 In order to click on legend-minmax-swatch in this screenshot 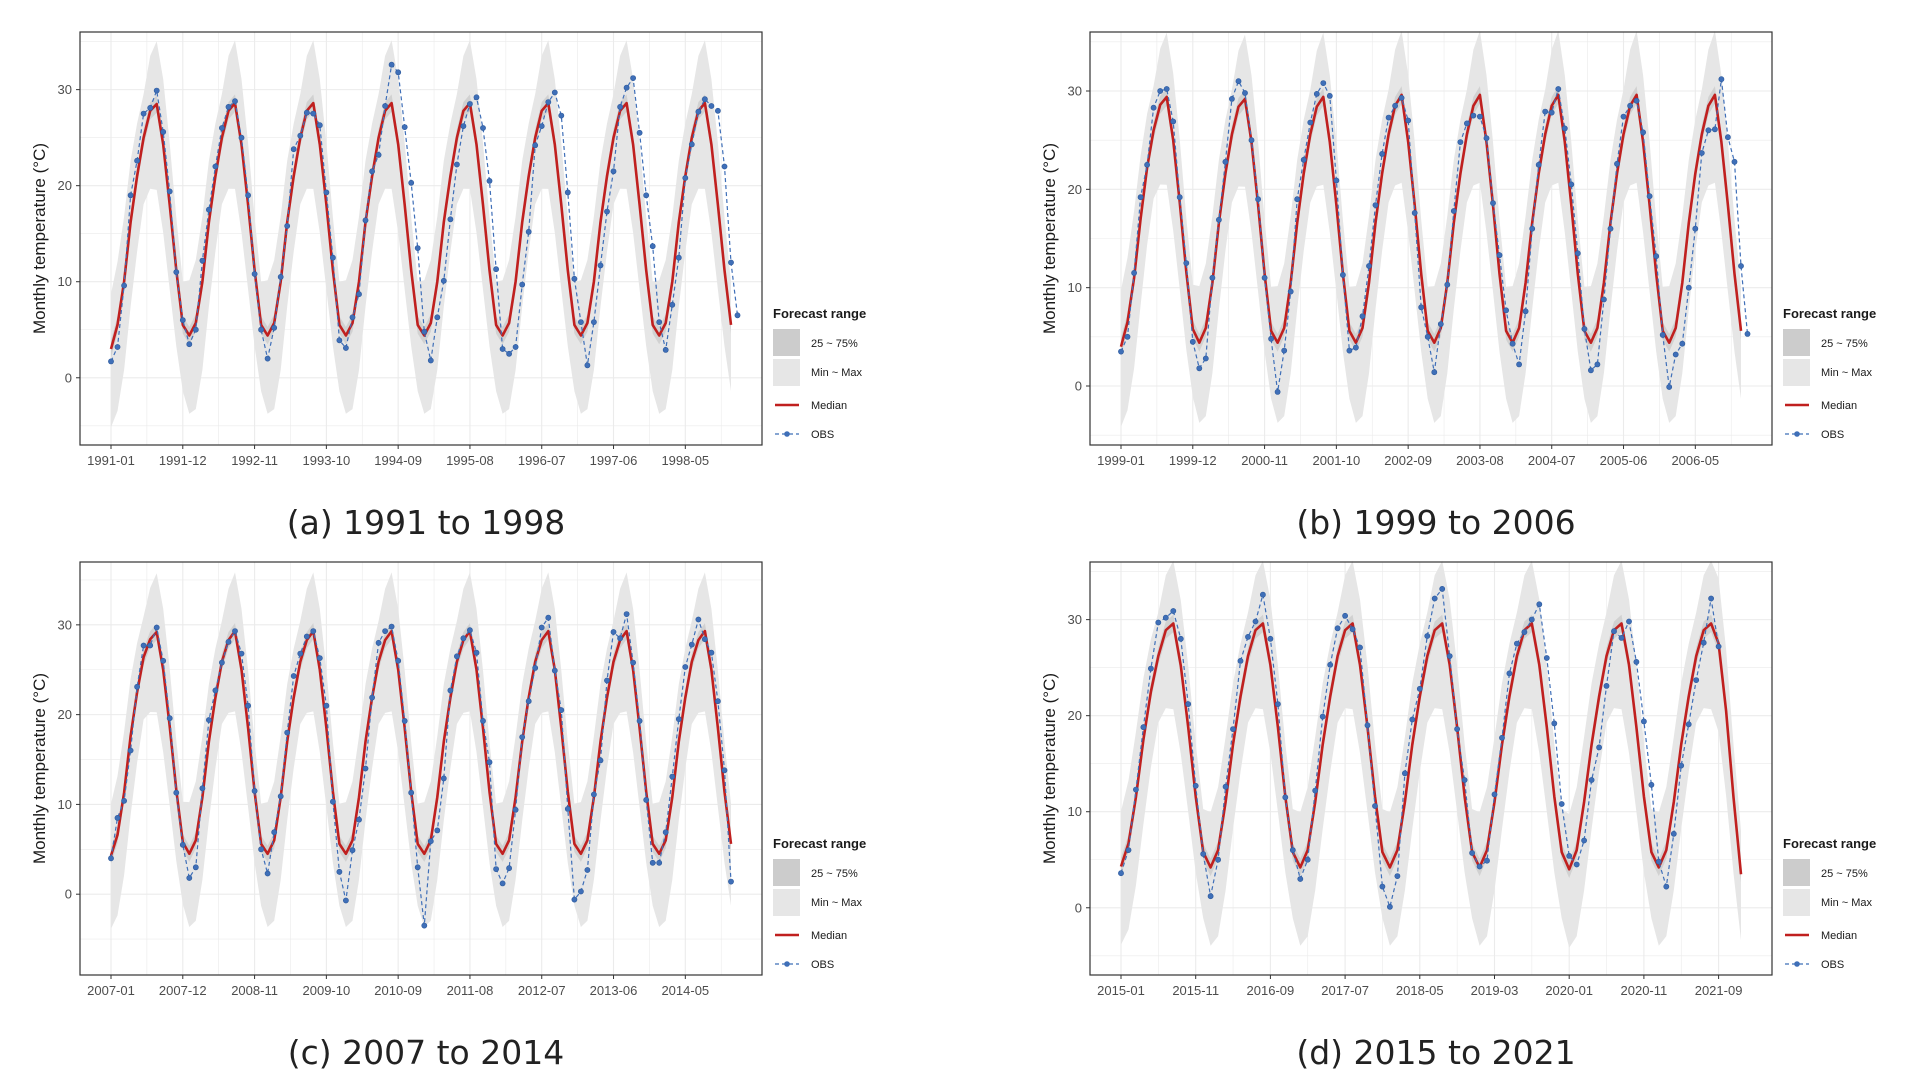, I will do `click(786, 372)`.